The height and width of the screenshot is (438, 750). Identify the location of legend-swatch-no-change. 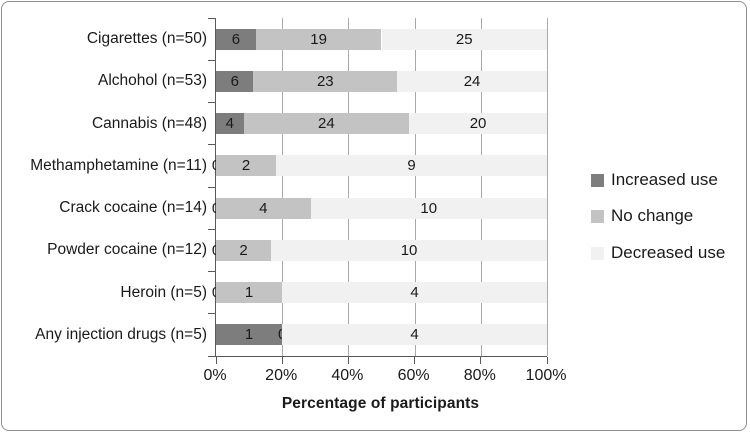
(597, 216).